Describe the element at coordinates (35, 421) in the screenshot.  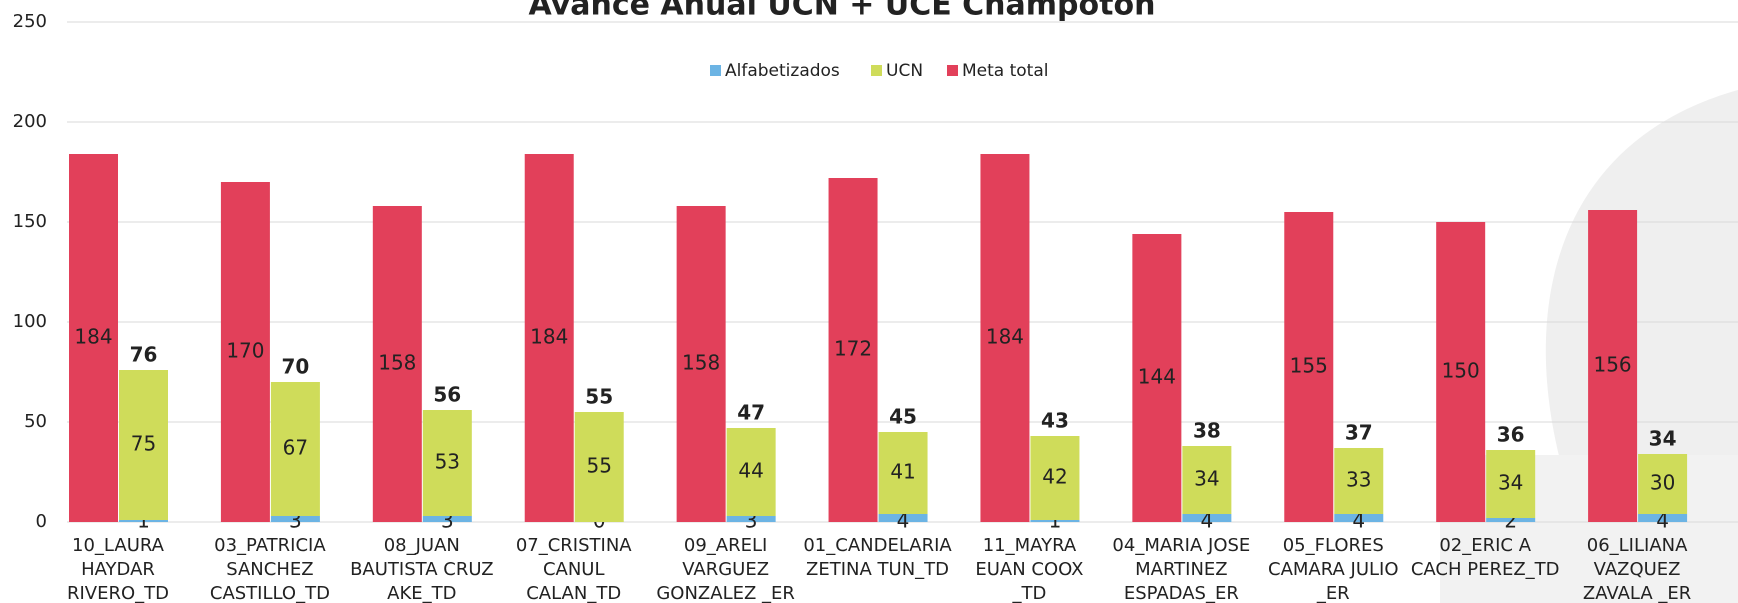
I see `y-tick-label: 50` at that location.